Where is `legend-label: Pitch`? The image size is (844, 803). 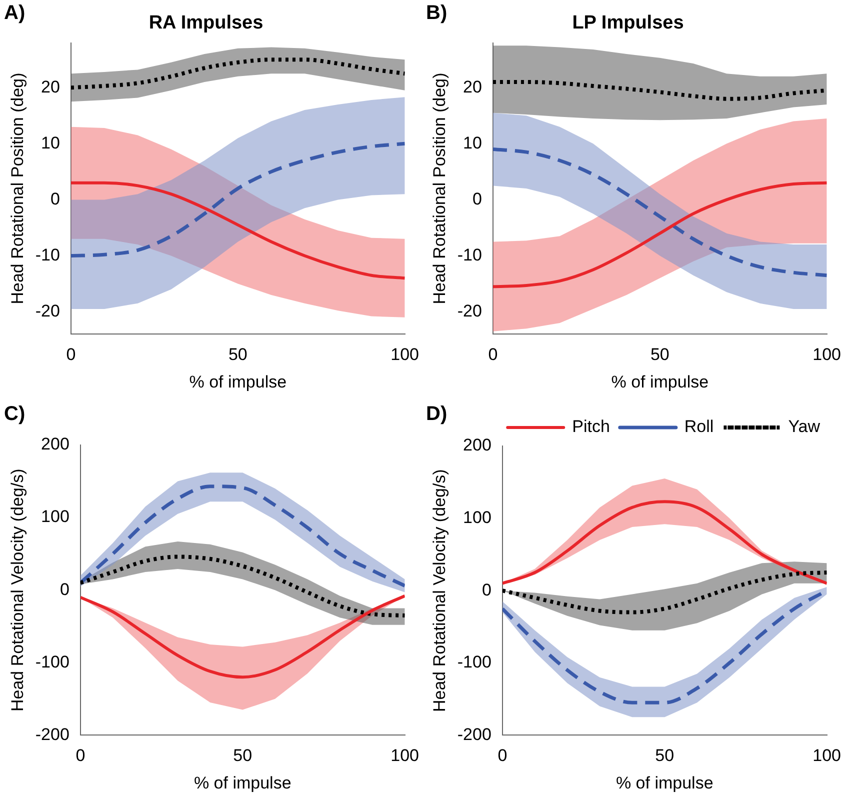
legend-label: Pitch is located at coordinates (591, 426).